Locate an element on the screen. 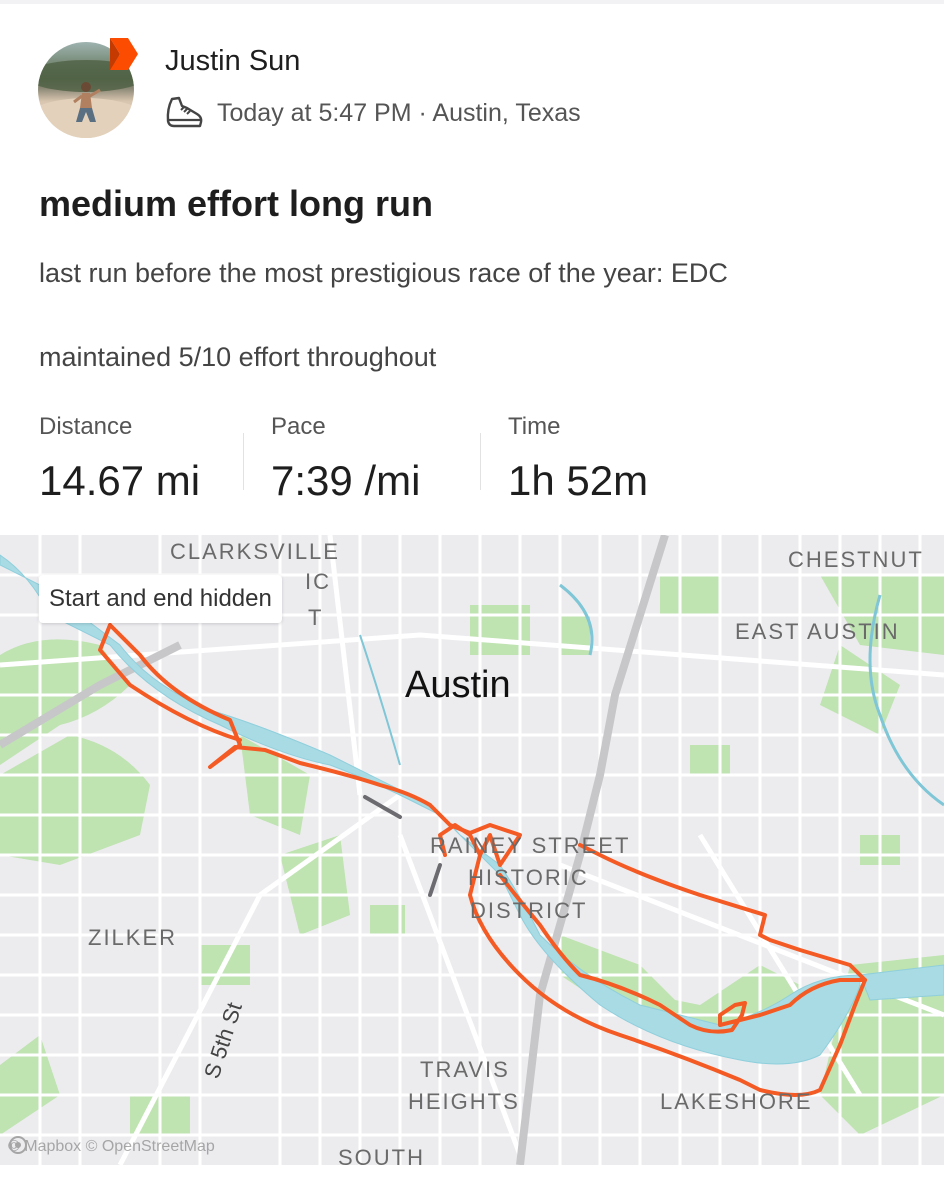 The width and height of the screenshot is (944, 1200). activity-description-line-2: maintained 5/10 effort throughout is located at coordinates (238, 357).